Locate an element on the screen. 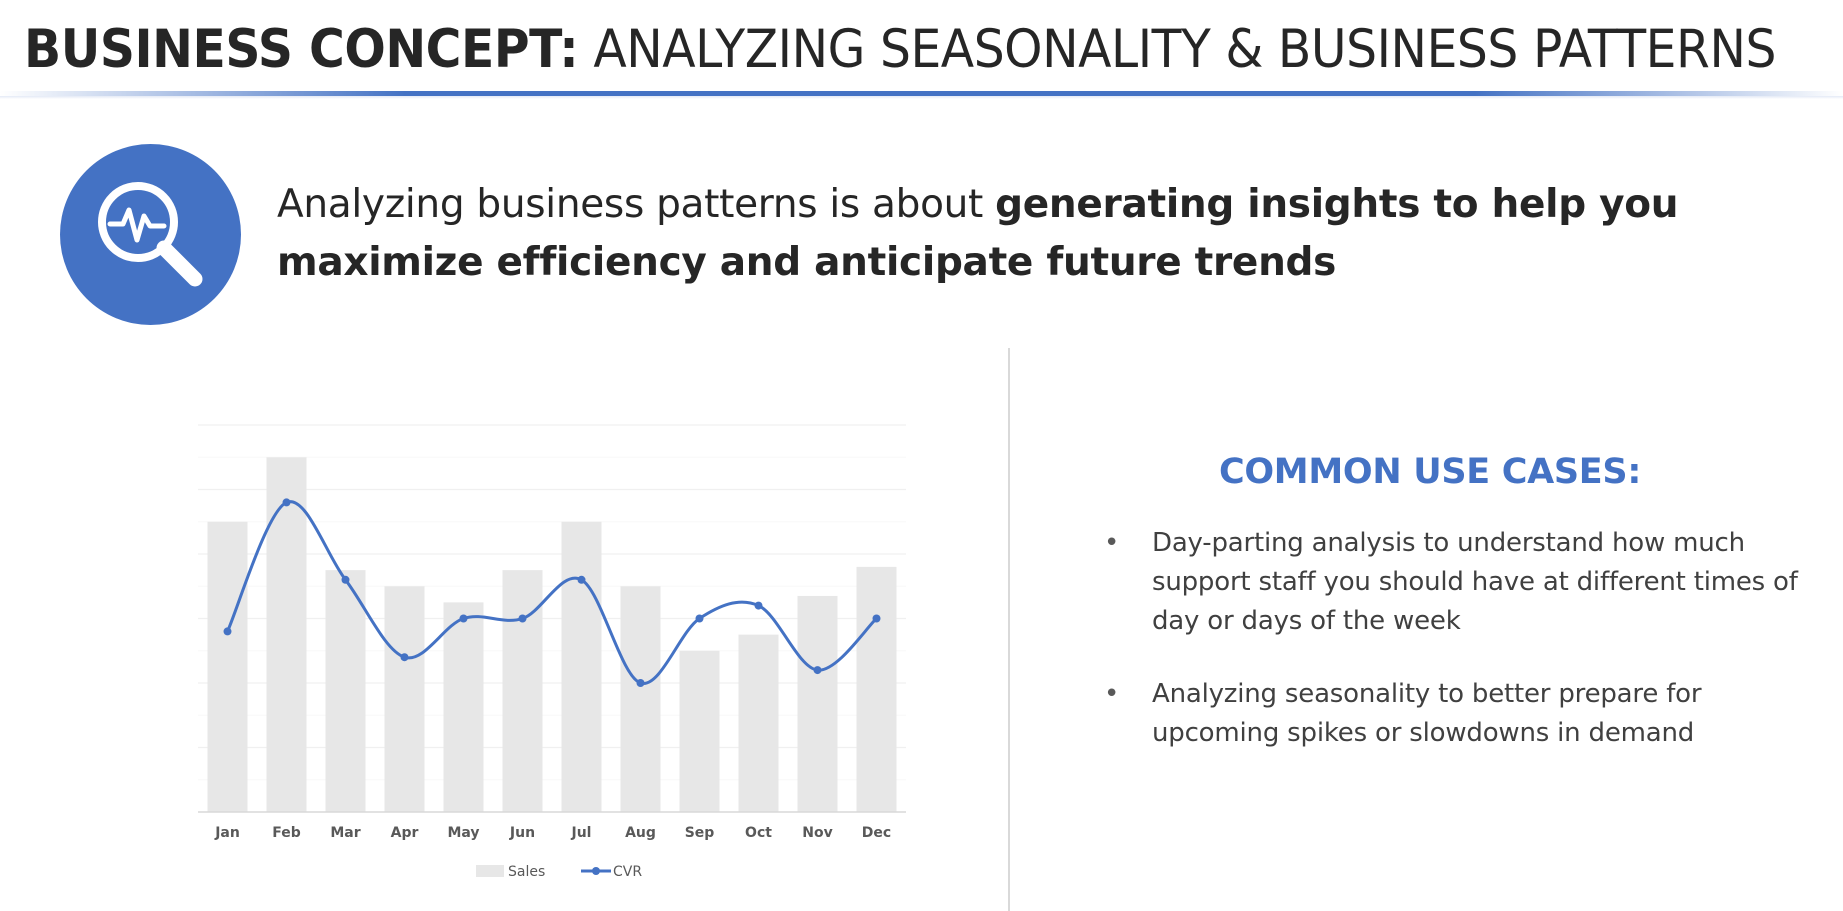 The height and width of the screenshot is (911, 1843). x-tick-label: Feb is located at coordinates (286, 833).